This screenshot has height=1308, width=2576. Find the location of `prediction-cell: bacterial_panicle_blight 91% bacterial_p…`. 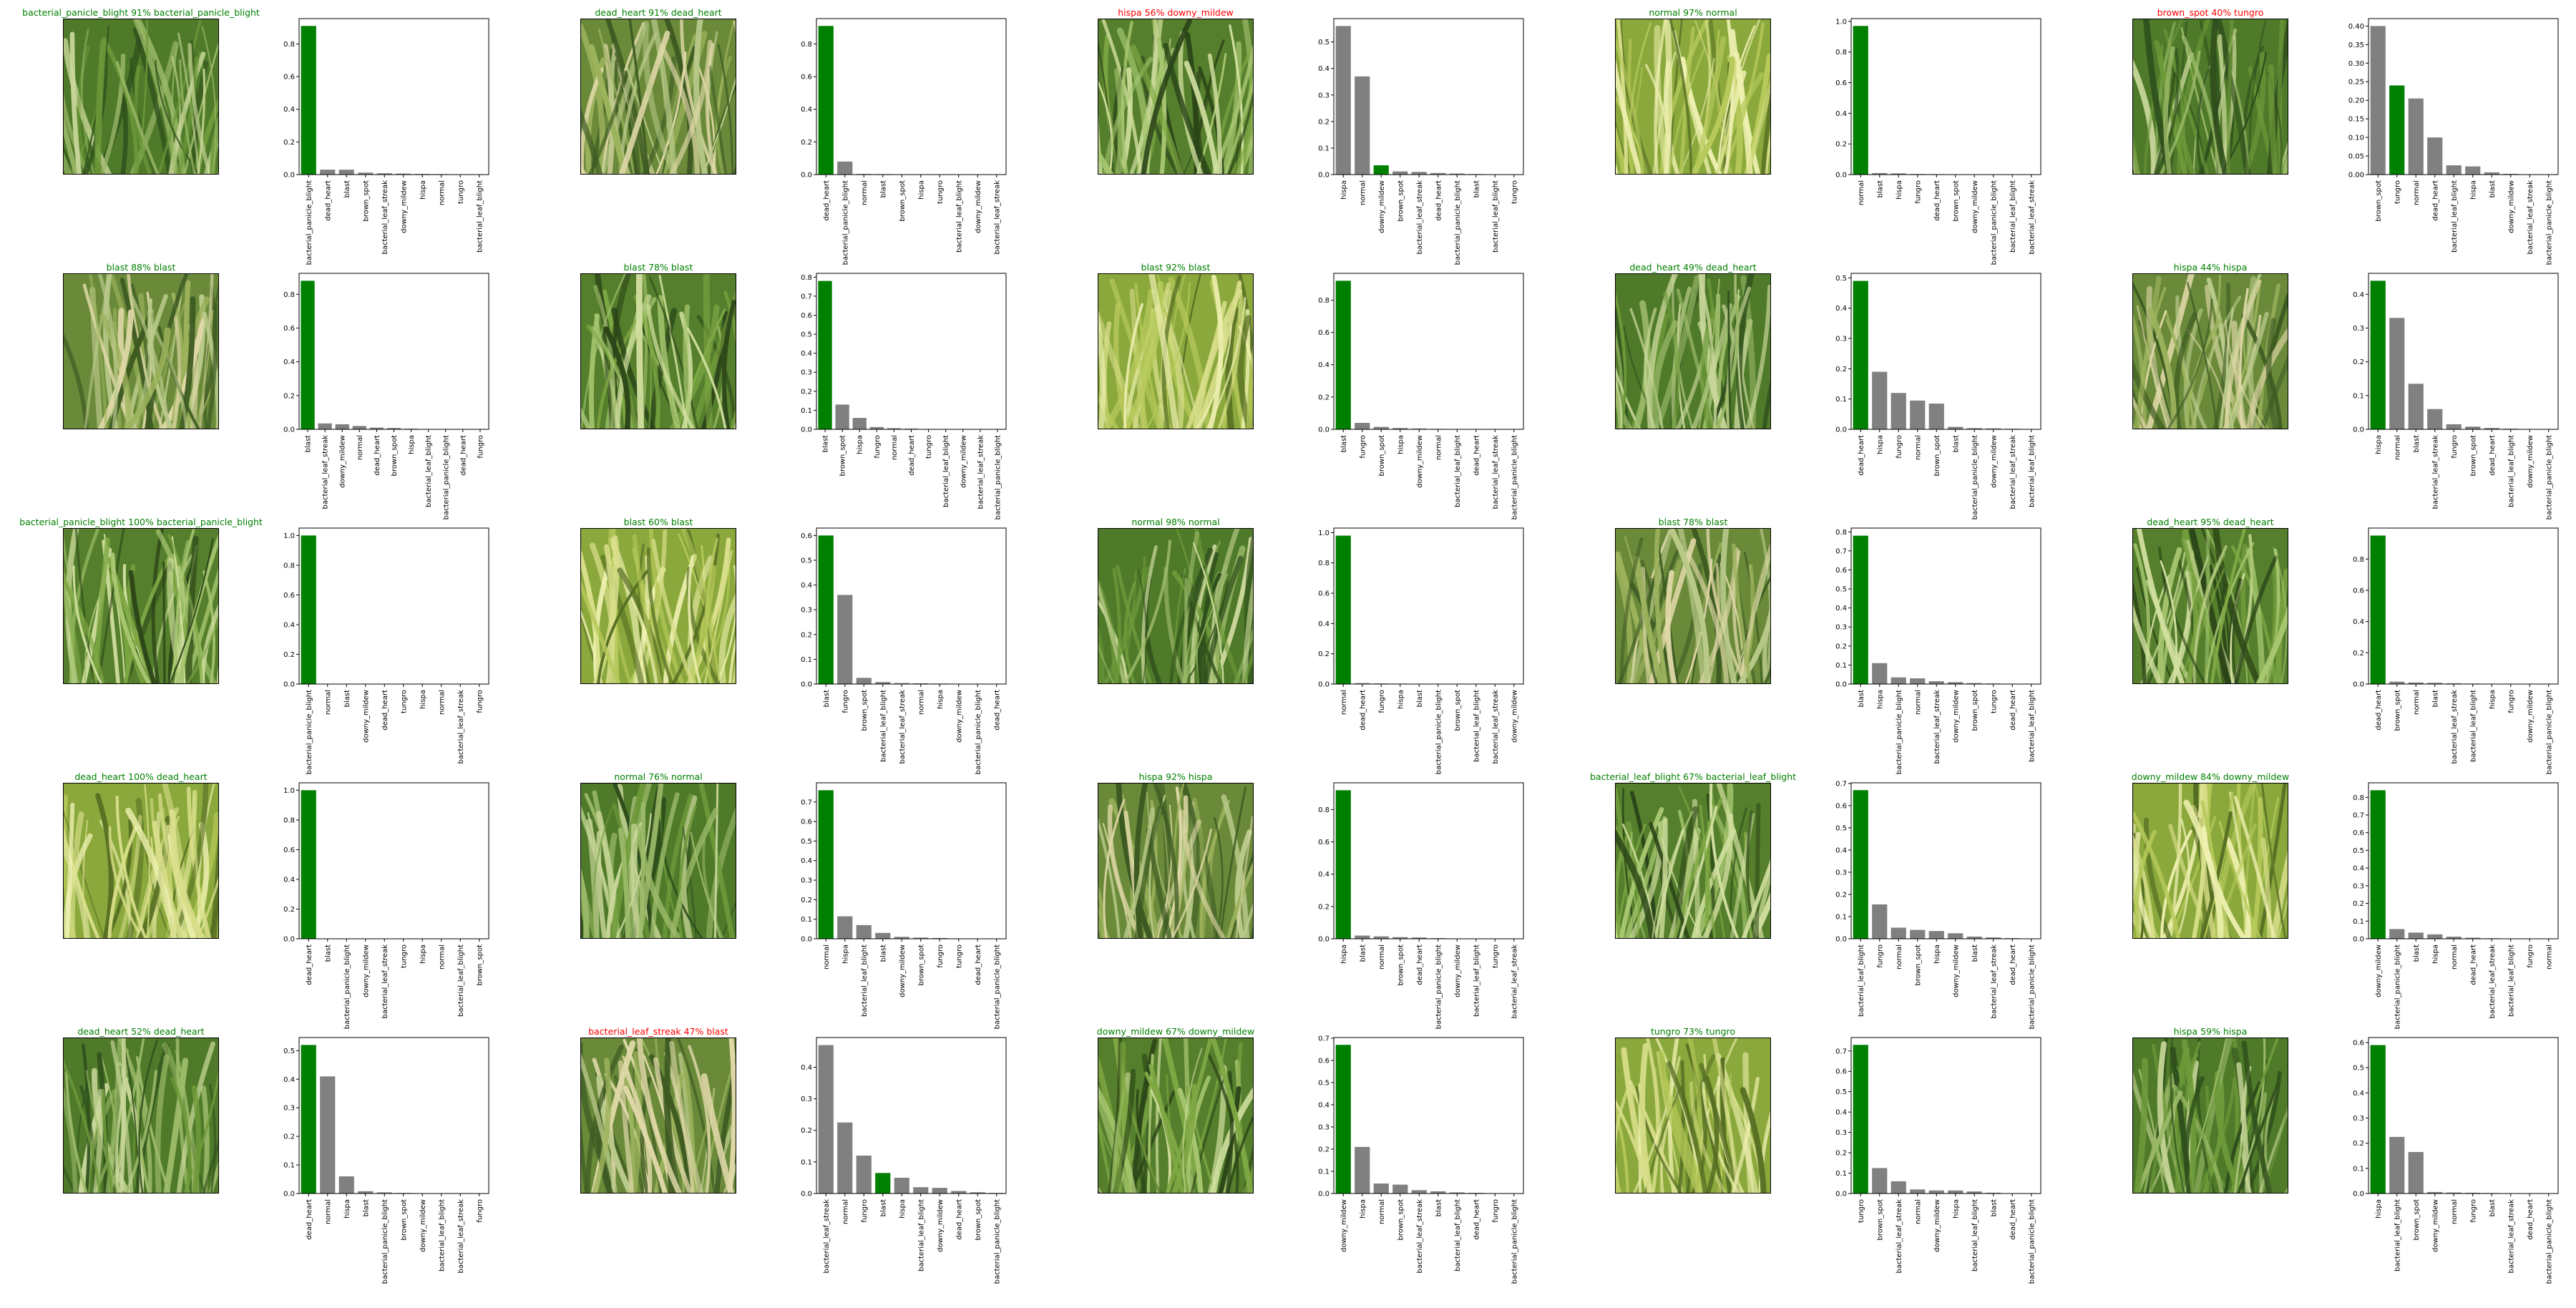

prediction-cell: bacterial_panicle_blight 91% bacterial_p… is located at coordinates (258, 136).